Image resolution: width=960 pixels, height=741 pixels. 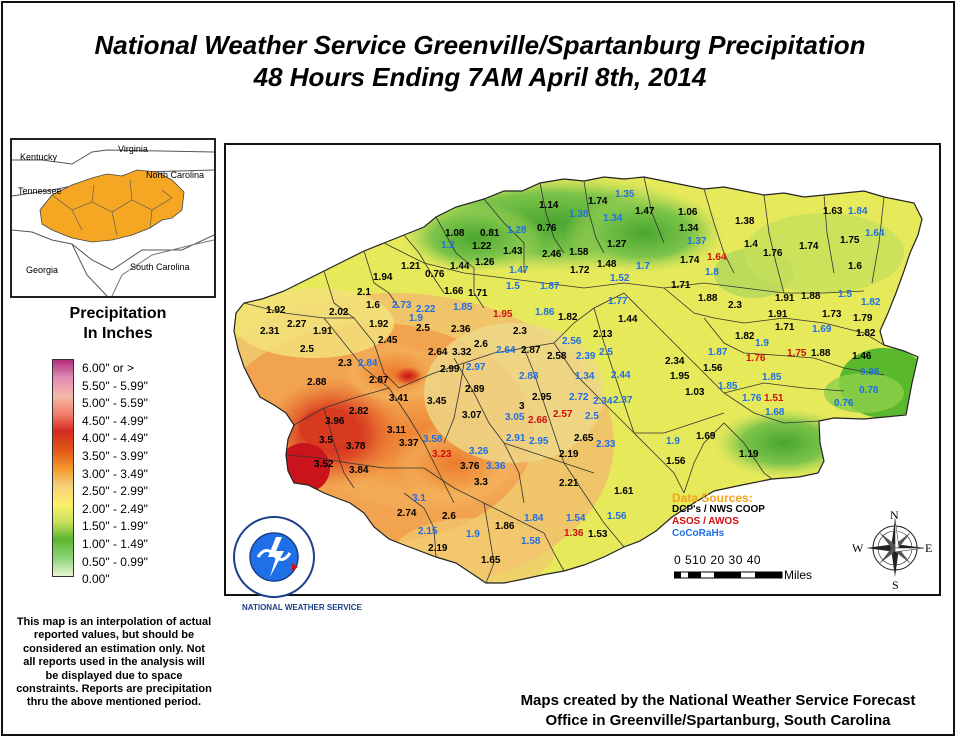 What do you see at coordinates (175, 175) in the screenshot?
I see `inset-label-north-carolina: North Carolina` at bounding box center [175, 175].